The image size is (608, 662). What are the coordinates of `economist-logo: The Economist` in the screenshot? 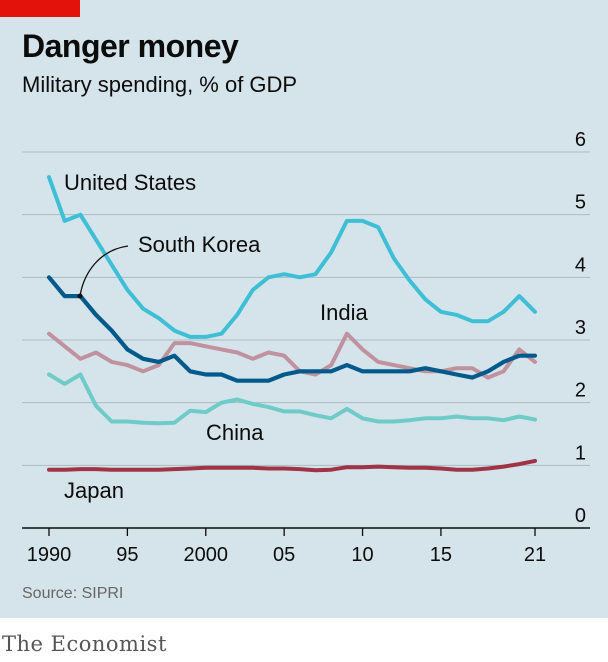 It's located at (84, 644).